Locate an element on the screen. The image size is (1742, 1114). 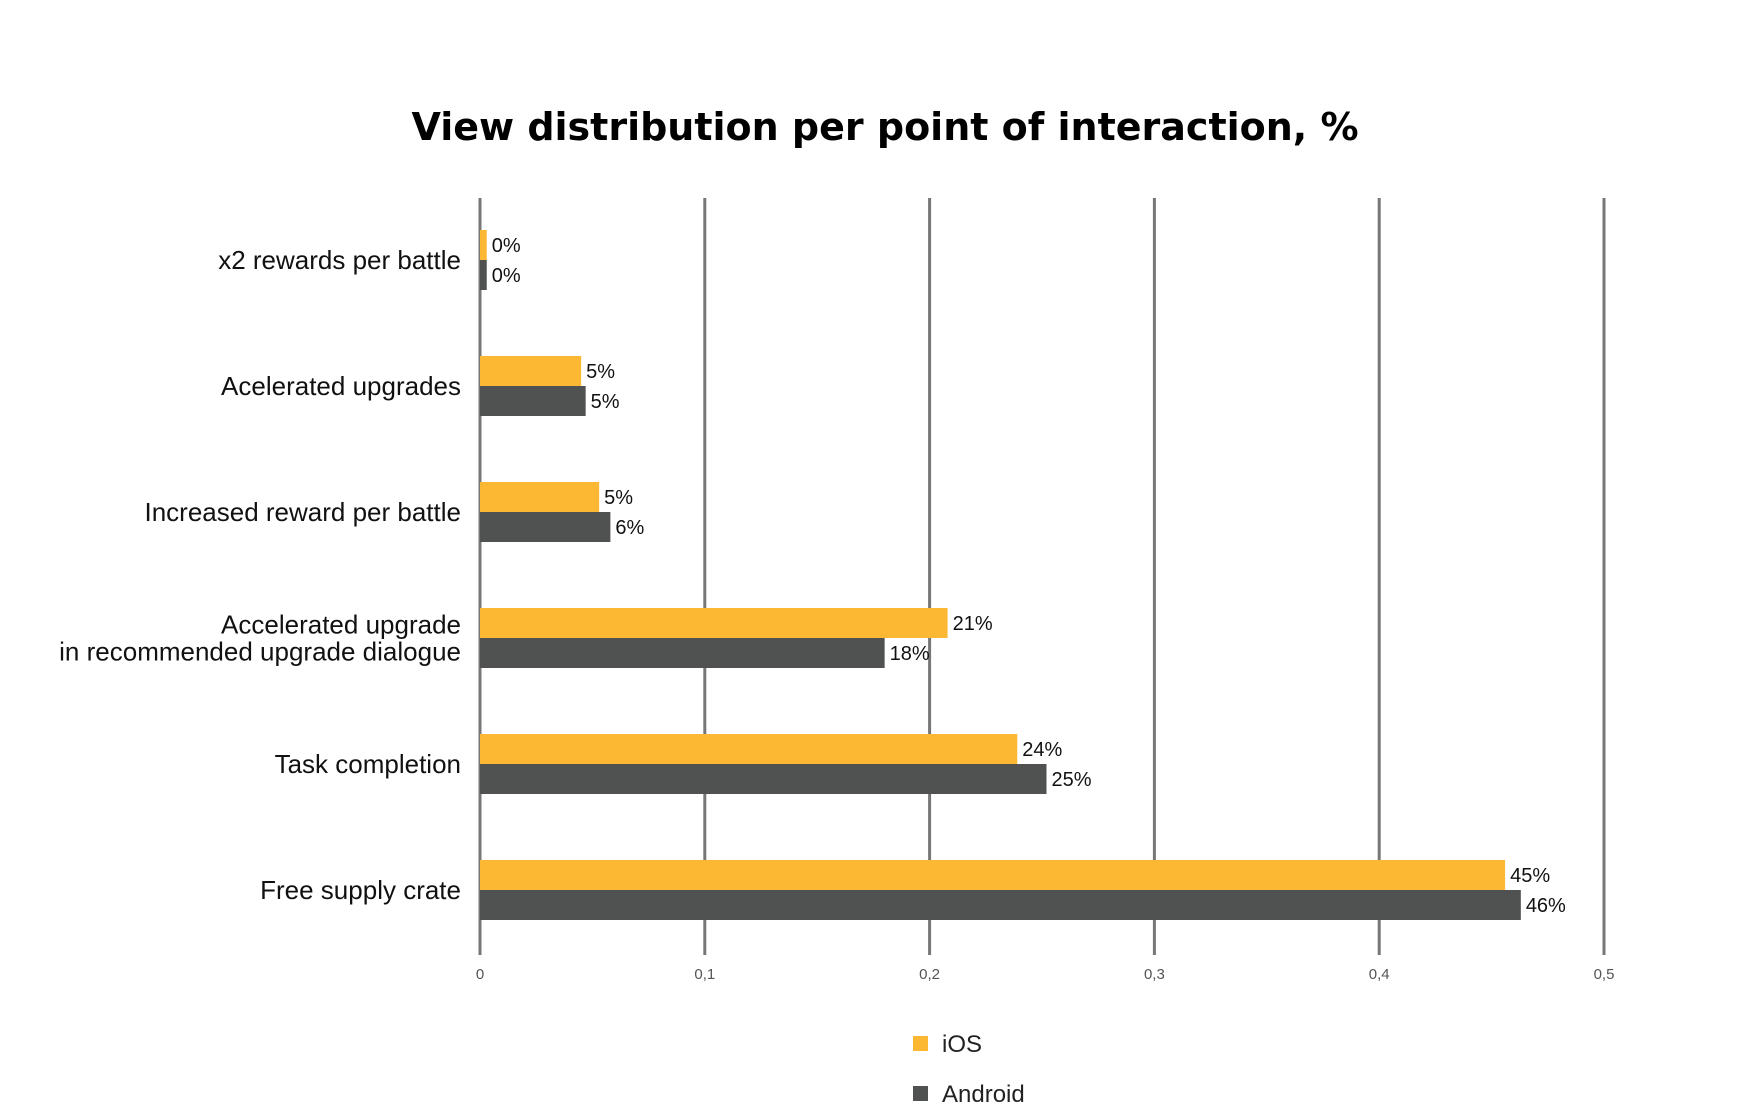
data-label: 6% is located at coordinates (629, 528).